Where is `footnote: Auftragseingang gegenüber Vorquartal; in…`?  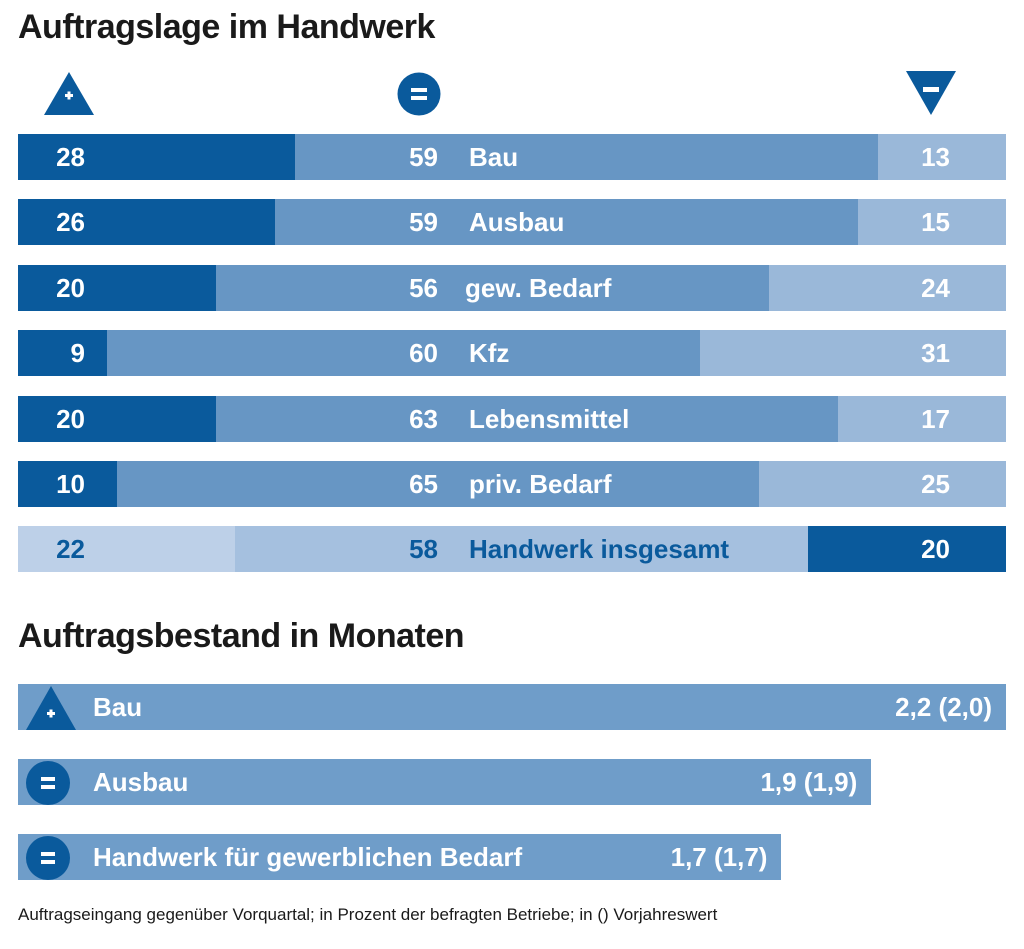
footnote: Auftragseingang gegenüber Vorquartal; in… is located at coordinates (368, 914).